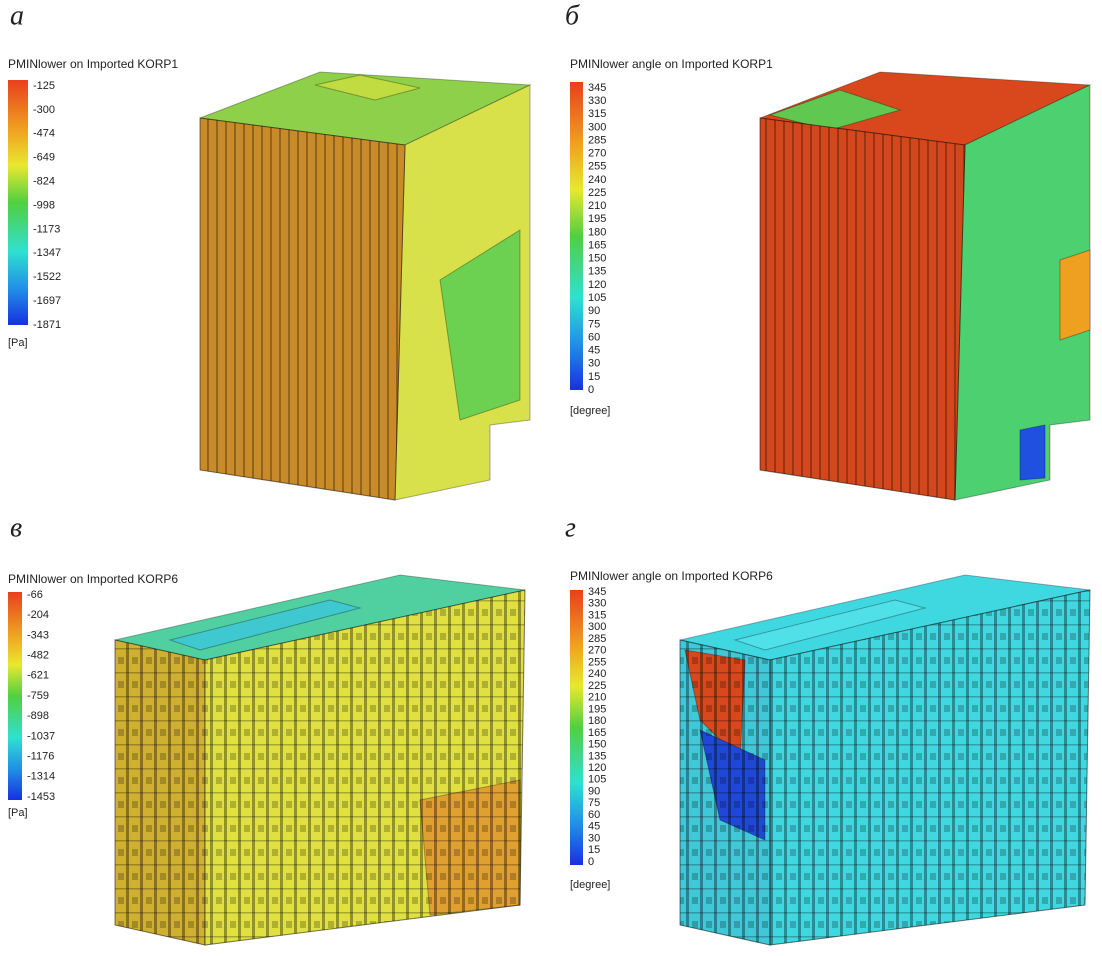  What do you see at coordinates (597, 721) in the screenshot?
I see `legend-label: 180` at bounding box center [597, 721].